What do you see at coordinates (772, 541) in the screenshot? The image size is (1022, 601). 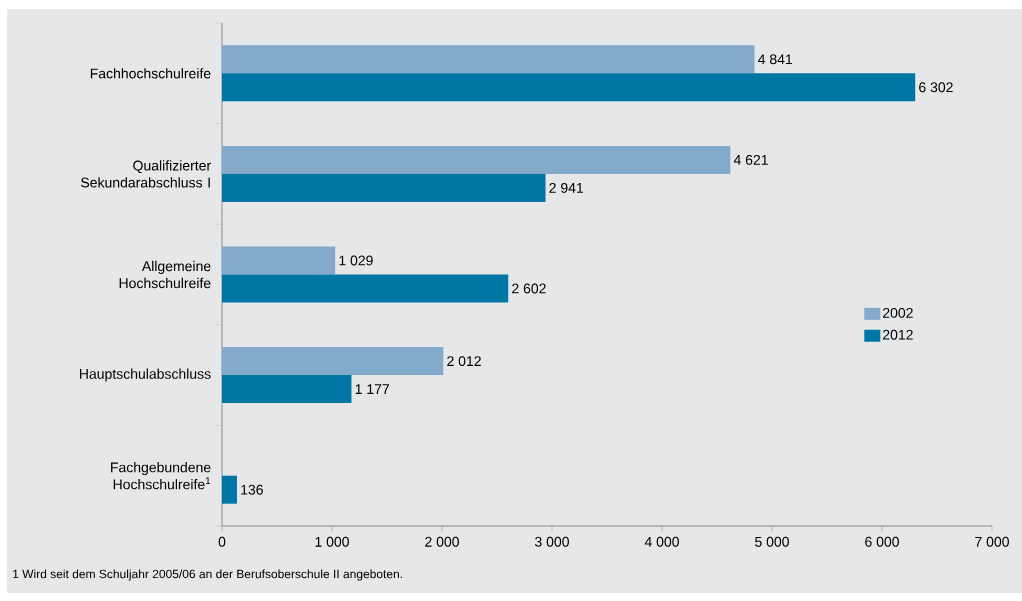 I see `x-tick-label: 5 000` at bounding box center [772, 541].